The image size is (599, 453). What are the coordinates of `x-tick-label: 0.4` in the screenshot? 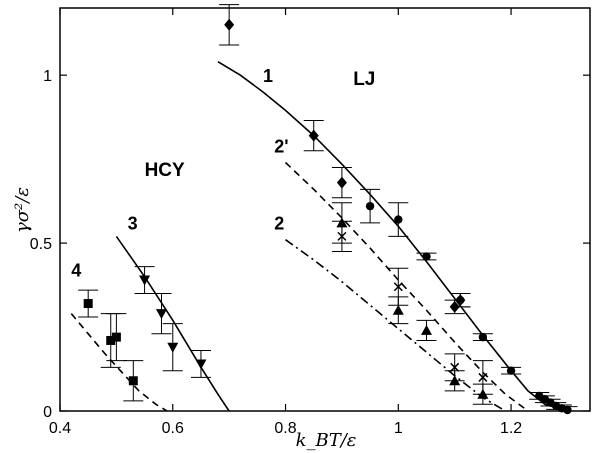 It's located at (60, 428).